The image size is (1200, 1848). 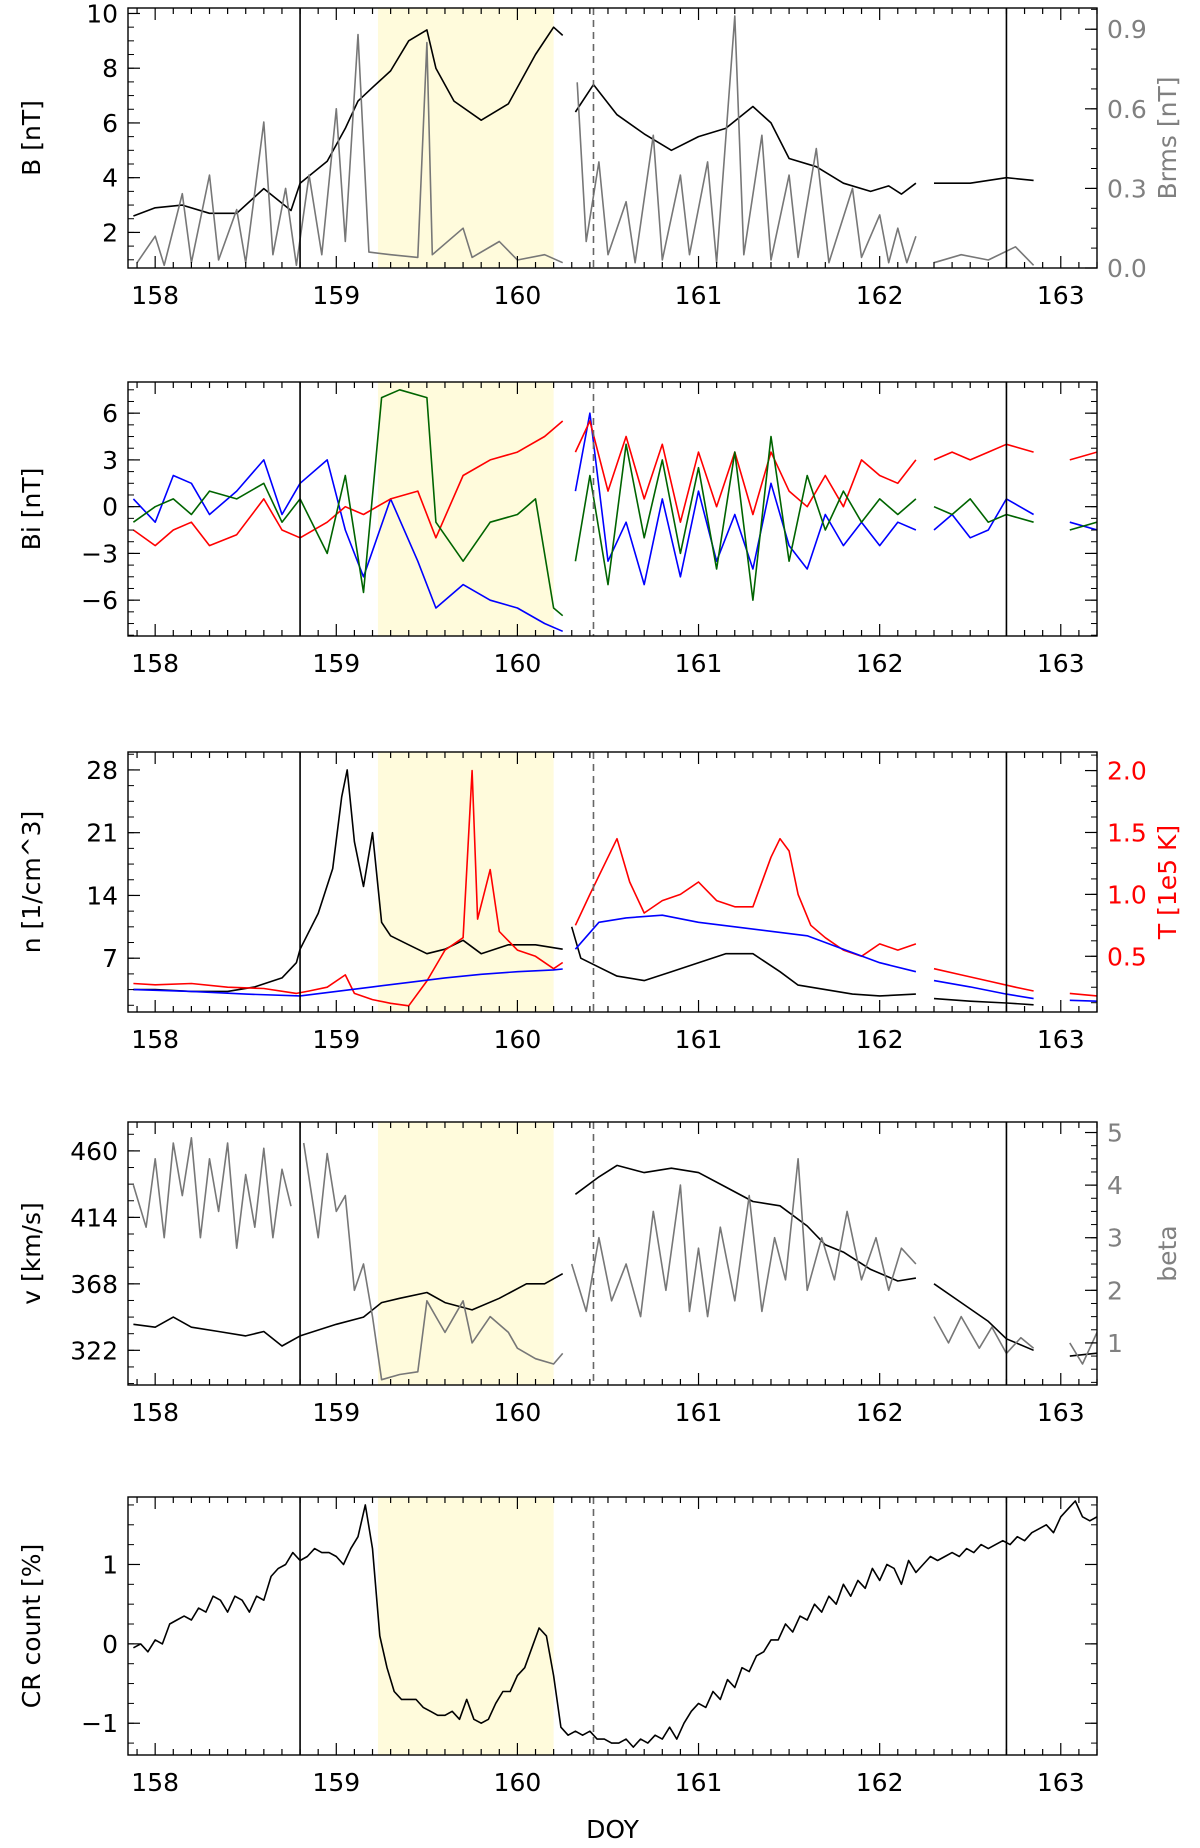 I want to click on y-tick-label: 460, so click(x=94, y=1151).